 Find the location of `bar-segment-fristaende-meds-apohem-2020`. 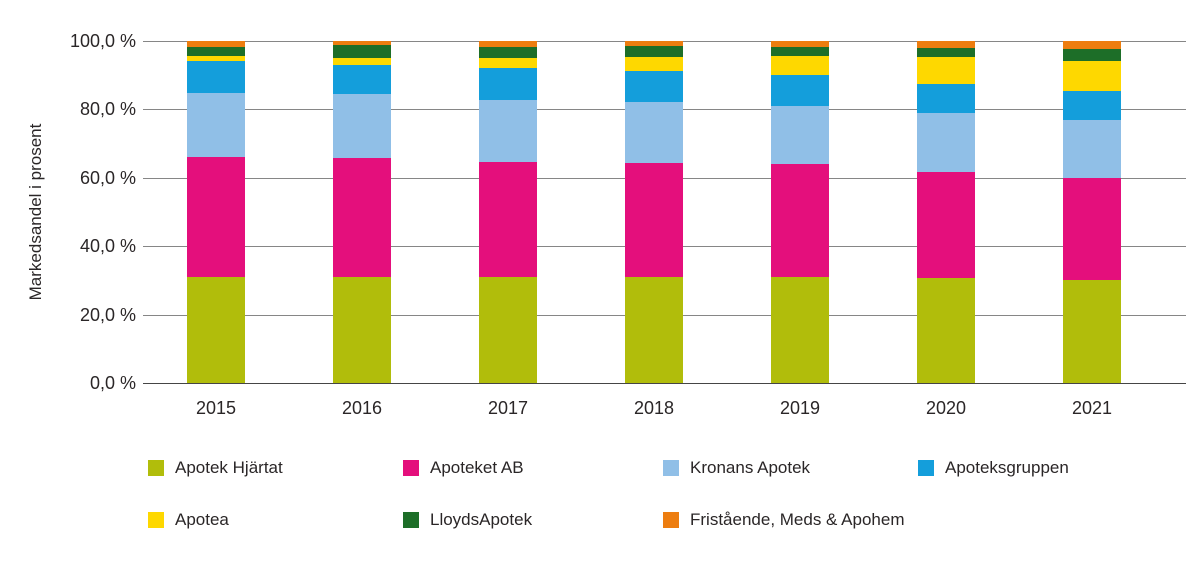

bar-segment-fristaende-meds-apohem-2020 is located at coordinates (946, 44).